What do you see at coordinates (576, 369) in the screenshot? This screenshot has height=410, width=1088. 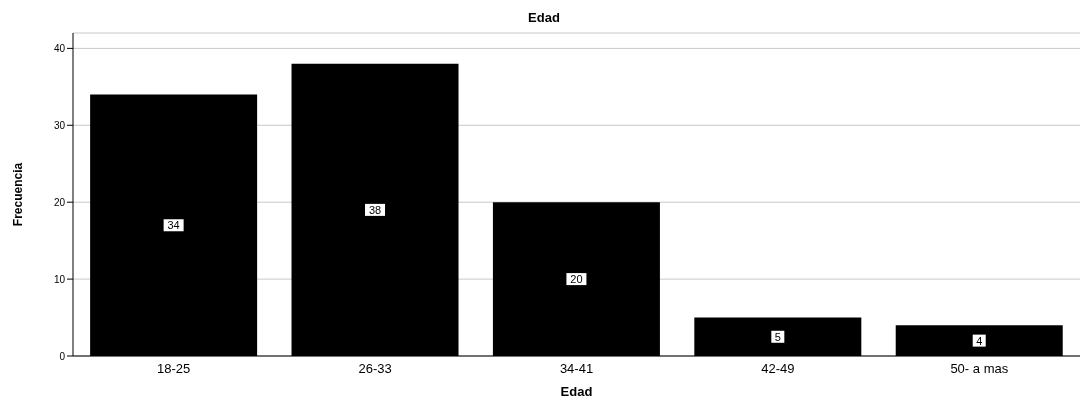 I see `x-tick-label: 34-41` at bounding box center [576, 369].